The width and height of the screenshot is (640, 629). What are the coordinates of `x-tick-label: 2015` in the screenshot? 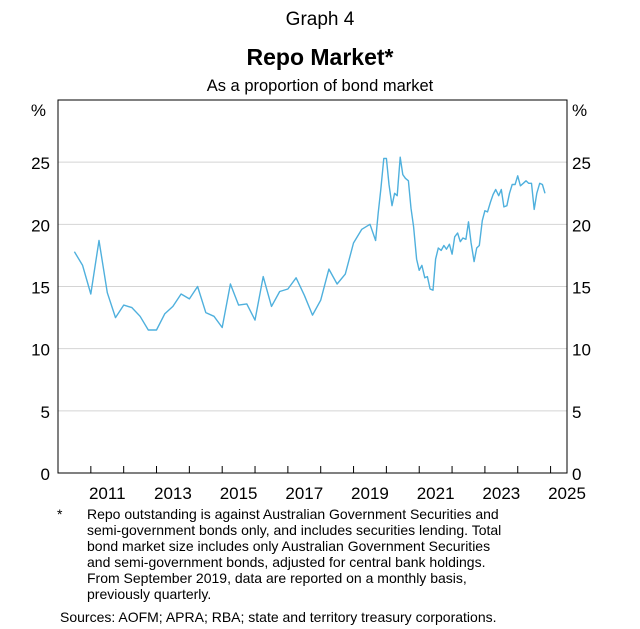 It's located at (239, 493).